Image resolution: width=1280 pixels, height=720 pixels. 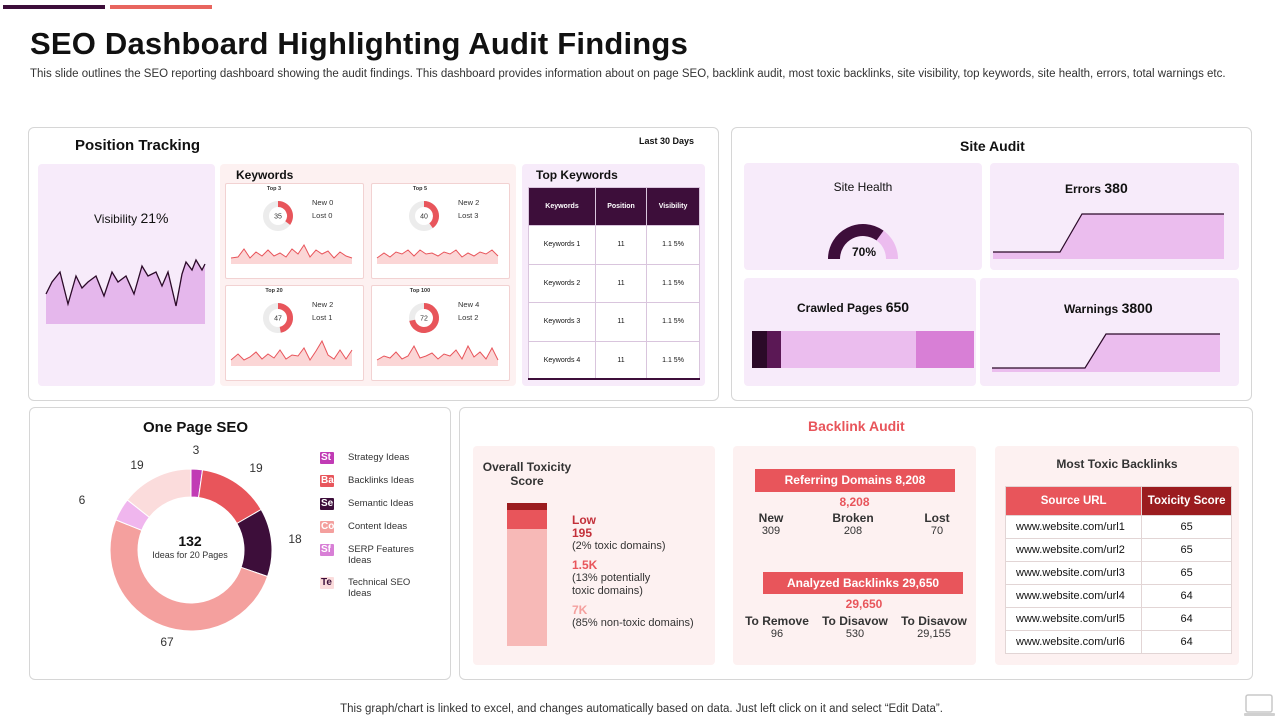 I want to click on table-row: Keywords 3 11 1.1 5%, so click(x=613, y=322).